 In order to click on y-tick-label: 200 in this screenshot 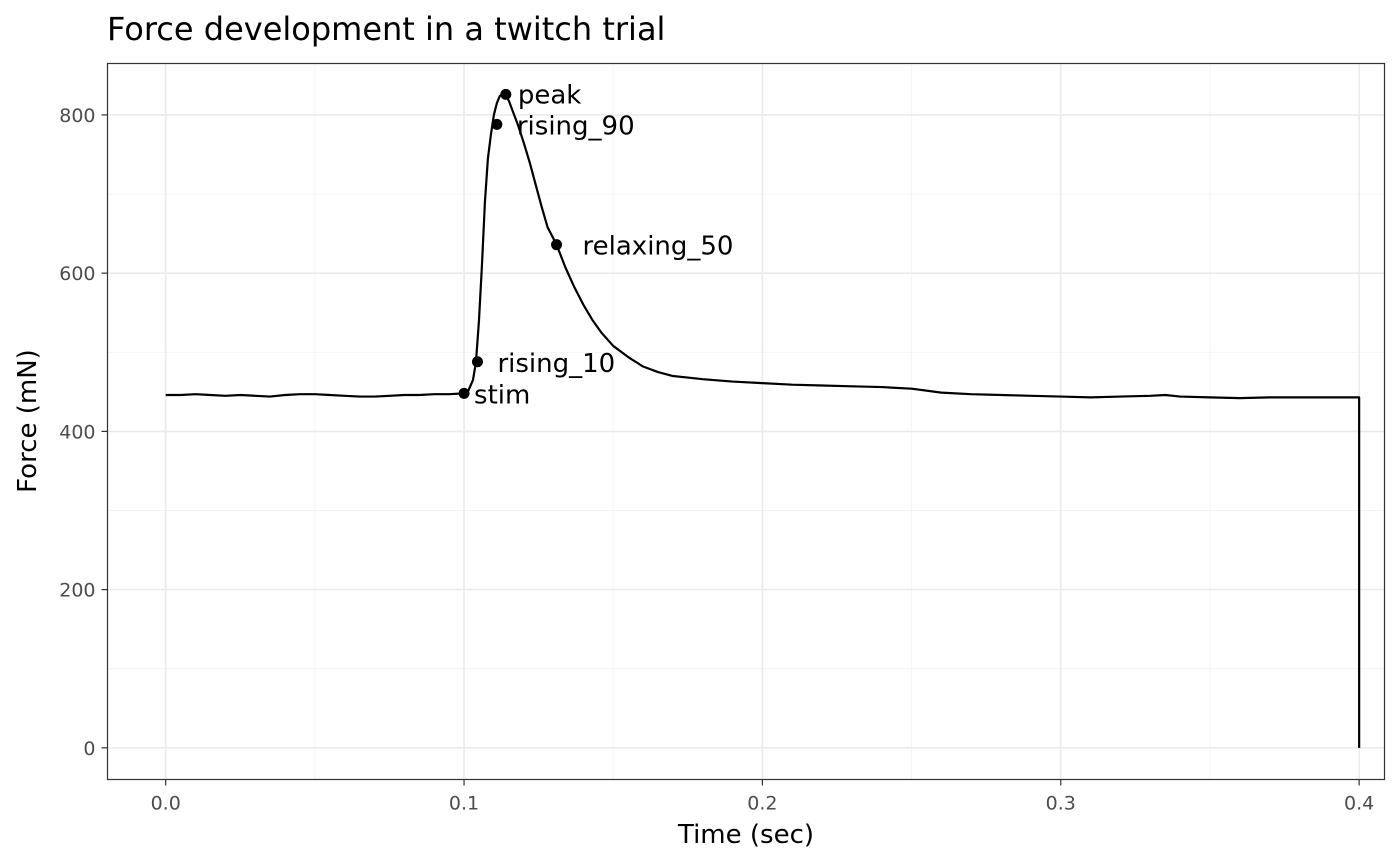, I will do `click(77, 591)`.